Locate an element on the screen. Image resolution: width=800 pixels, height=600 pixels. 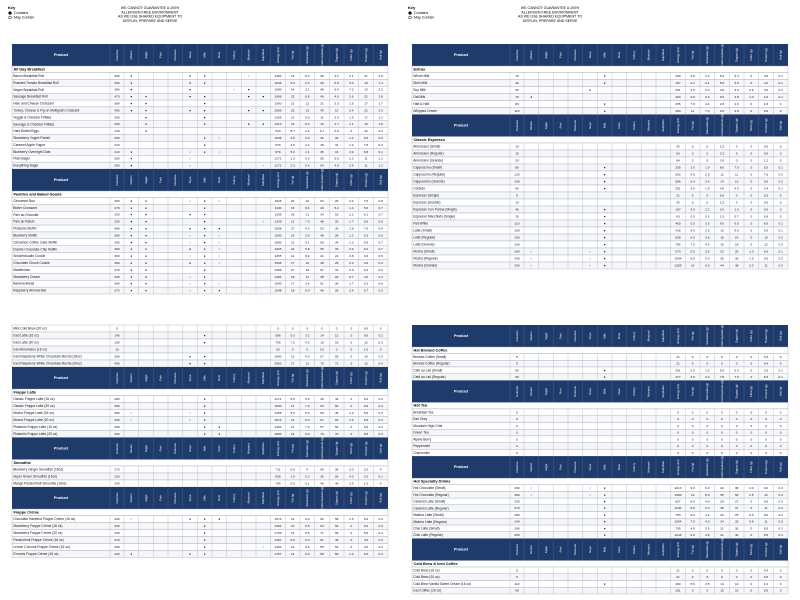
nutrition-value: 3.0 is located at coordinates (351, 83).